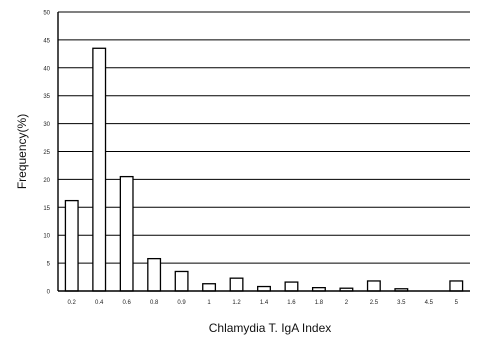 Image resolution: width=477 pixels, height=344 pixels. I want to click on x-tick-label: 1, so click(209, 303).